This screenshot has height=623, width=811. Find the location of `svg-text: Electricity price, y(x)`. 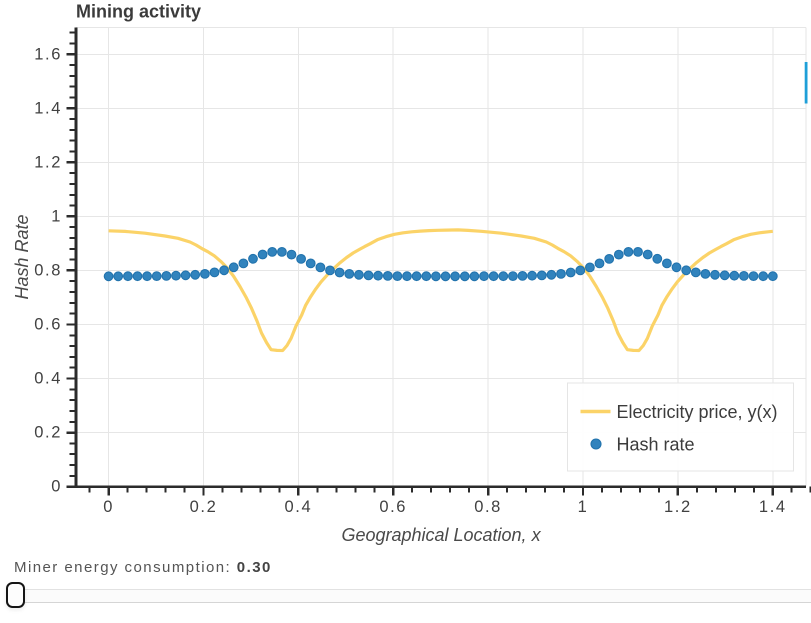

svg-text: Electricity price, y(x) is located at coordinates (697, 412).